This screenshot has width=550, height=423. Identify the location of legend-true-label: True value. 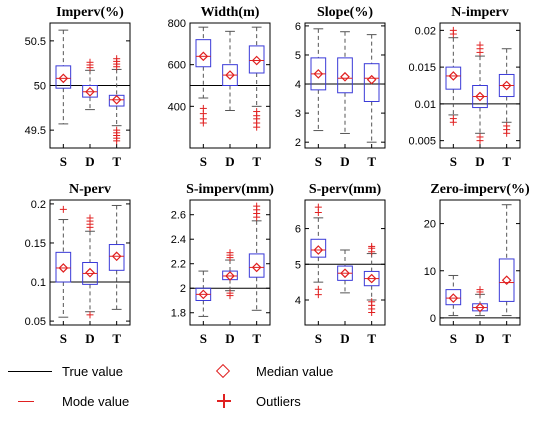
(92, 371).